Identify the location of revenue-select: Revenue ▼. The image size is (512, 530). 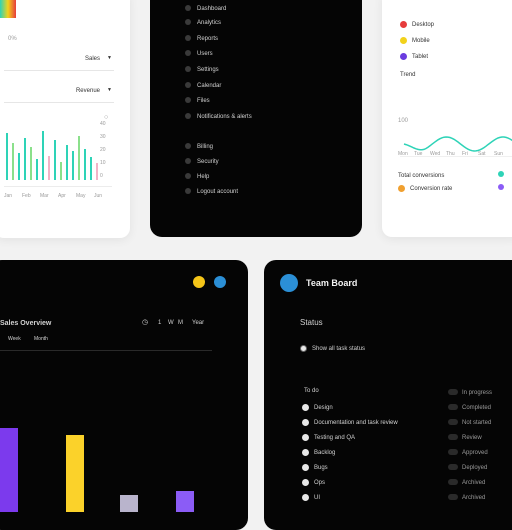
(59, 91).